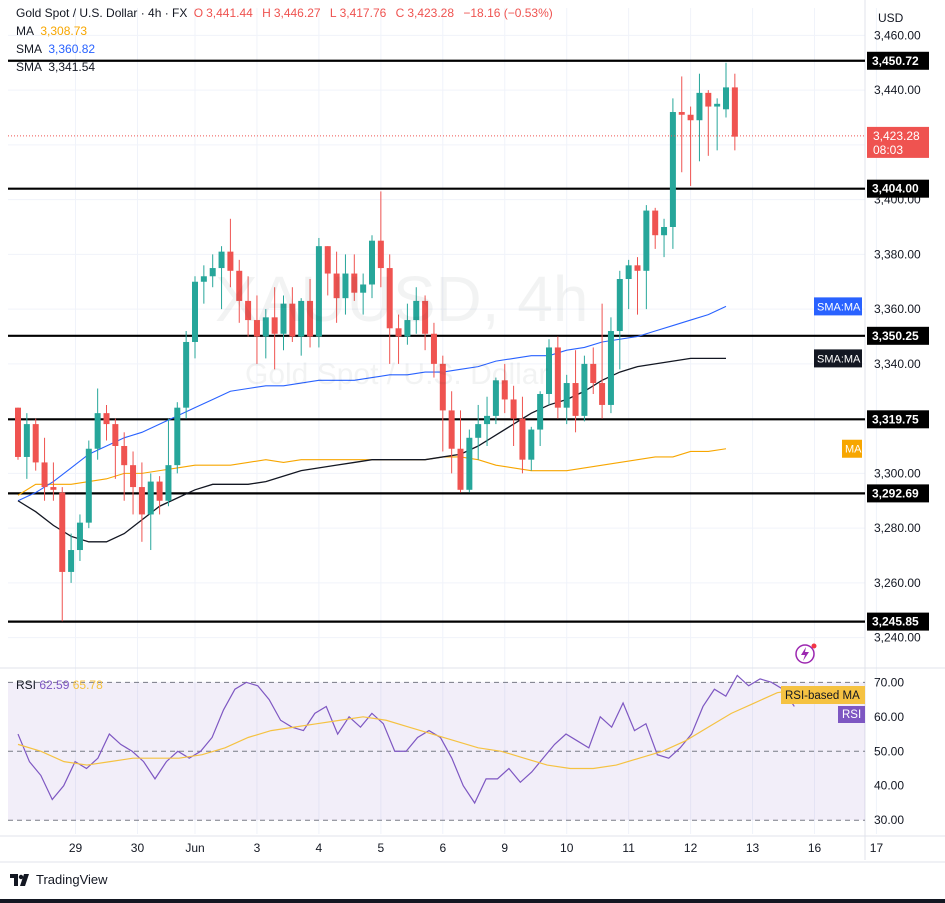 This screenshot has width=945, height=903. Describe the element at coordinates (72, 879) in the screenshot. I see `tradingview-label: TradingView` at that location.